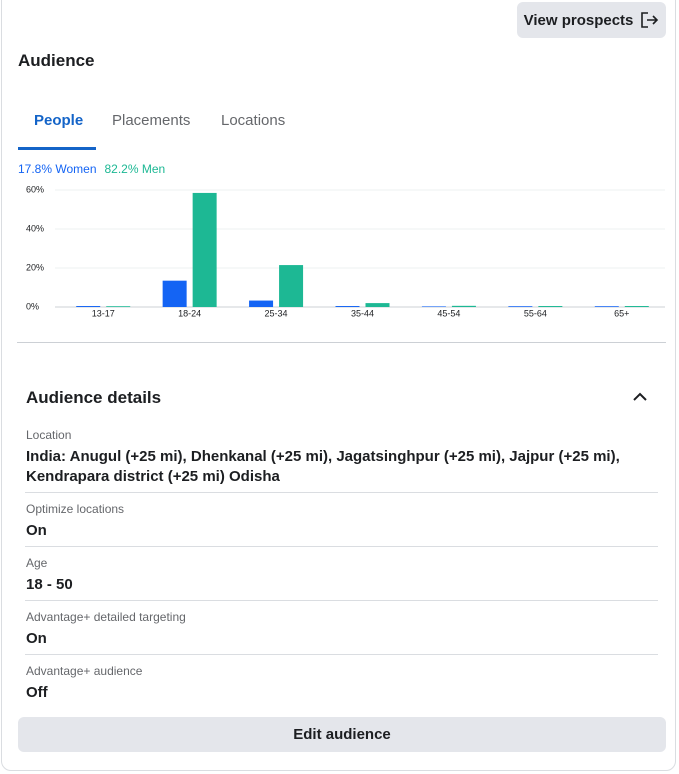 The image size is (679, 774). What do you see at coordinates (84, 671) in the screenshot?
I see `detail-label: Advantage+ audience` at bounding box center [84, 671].